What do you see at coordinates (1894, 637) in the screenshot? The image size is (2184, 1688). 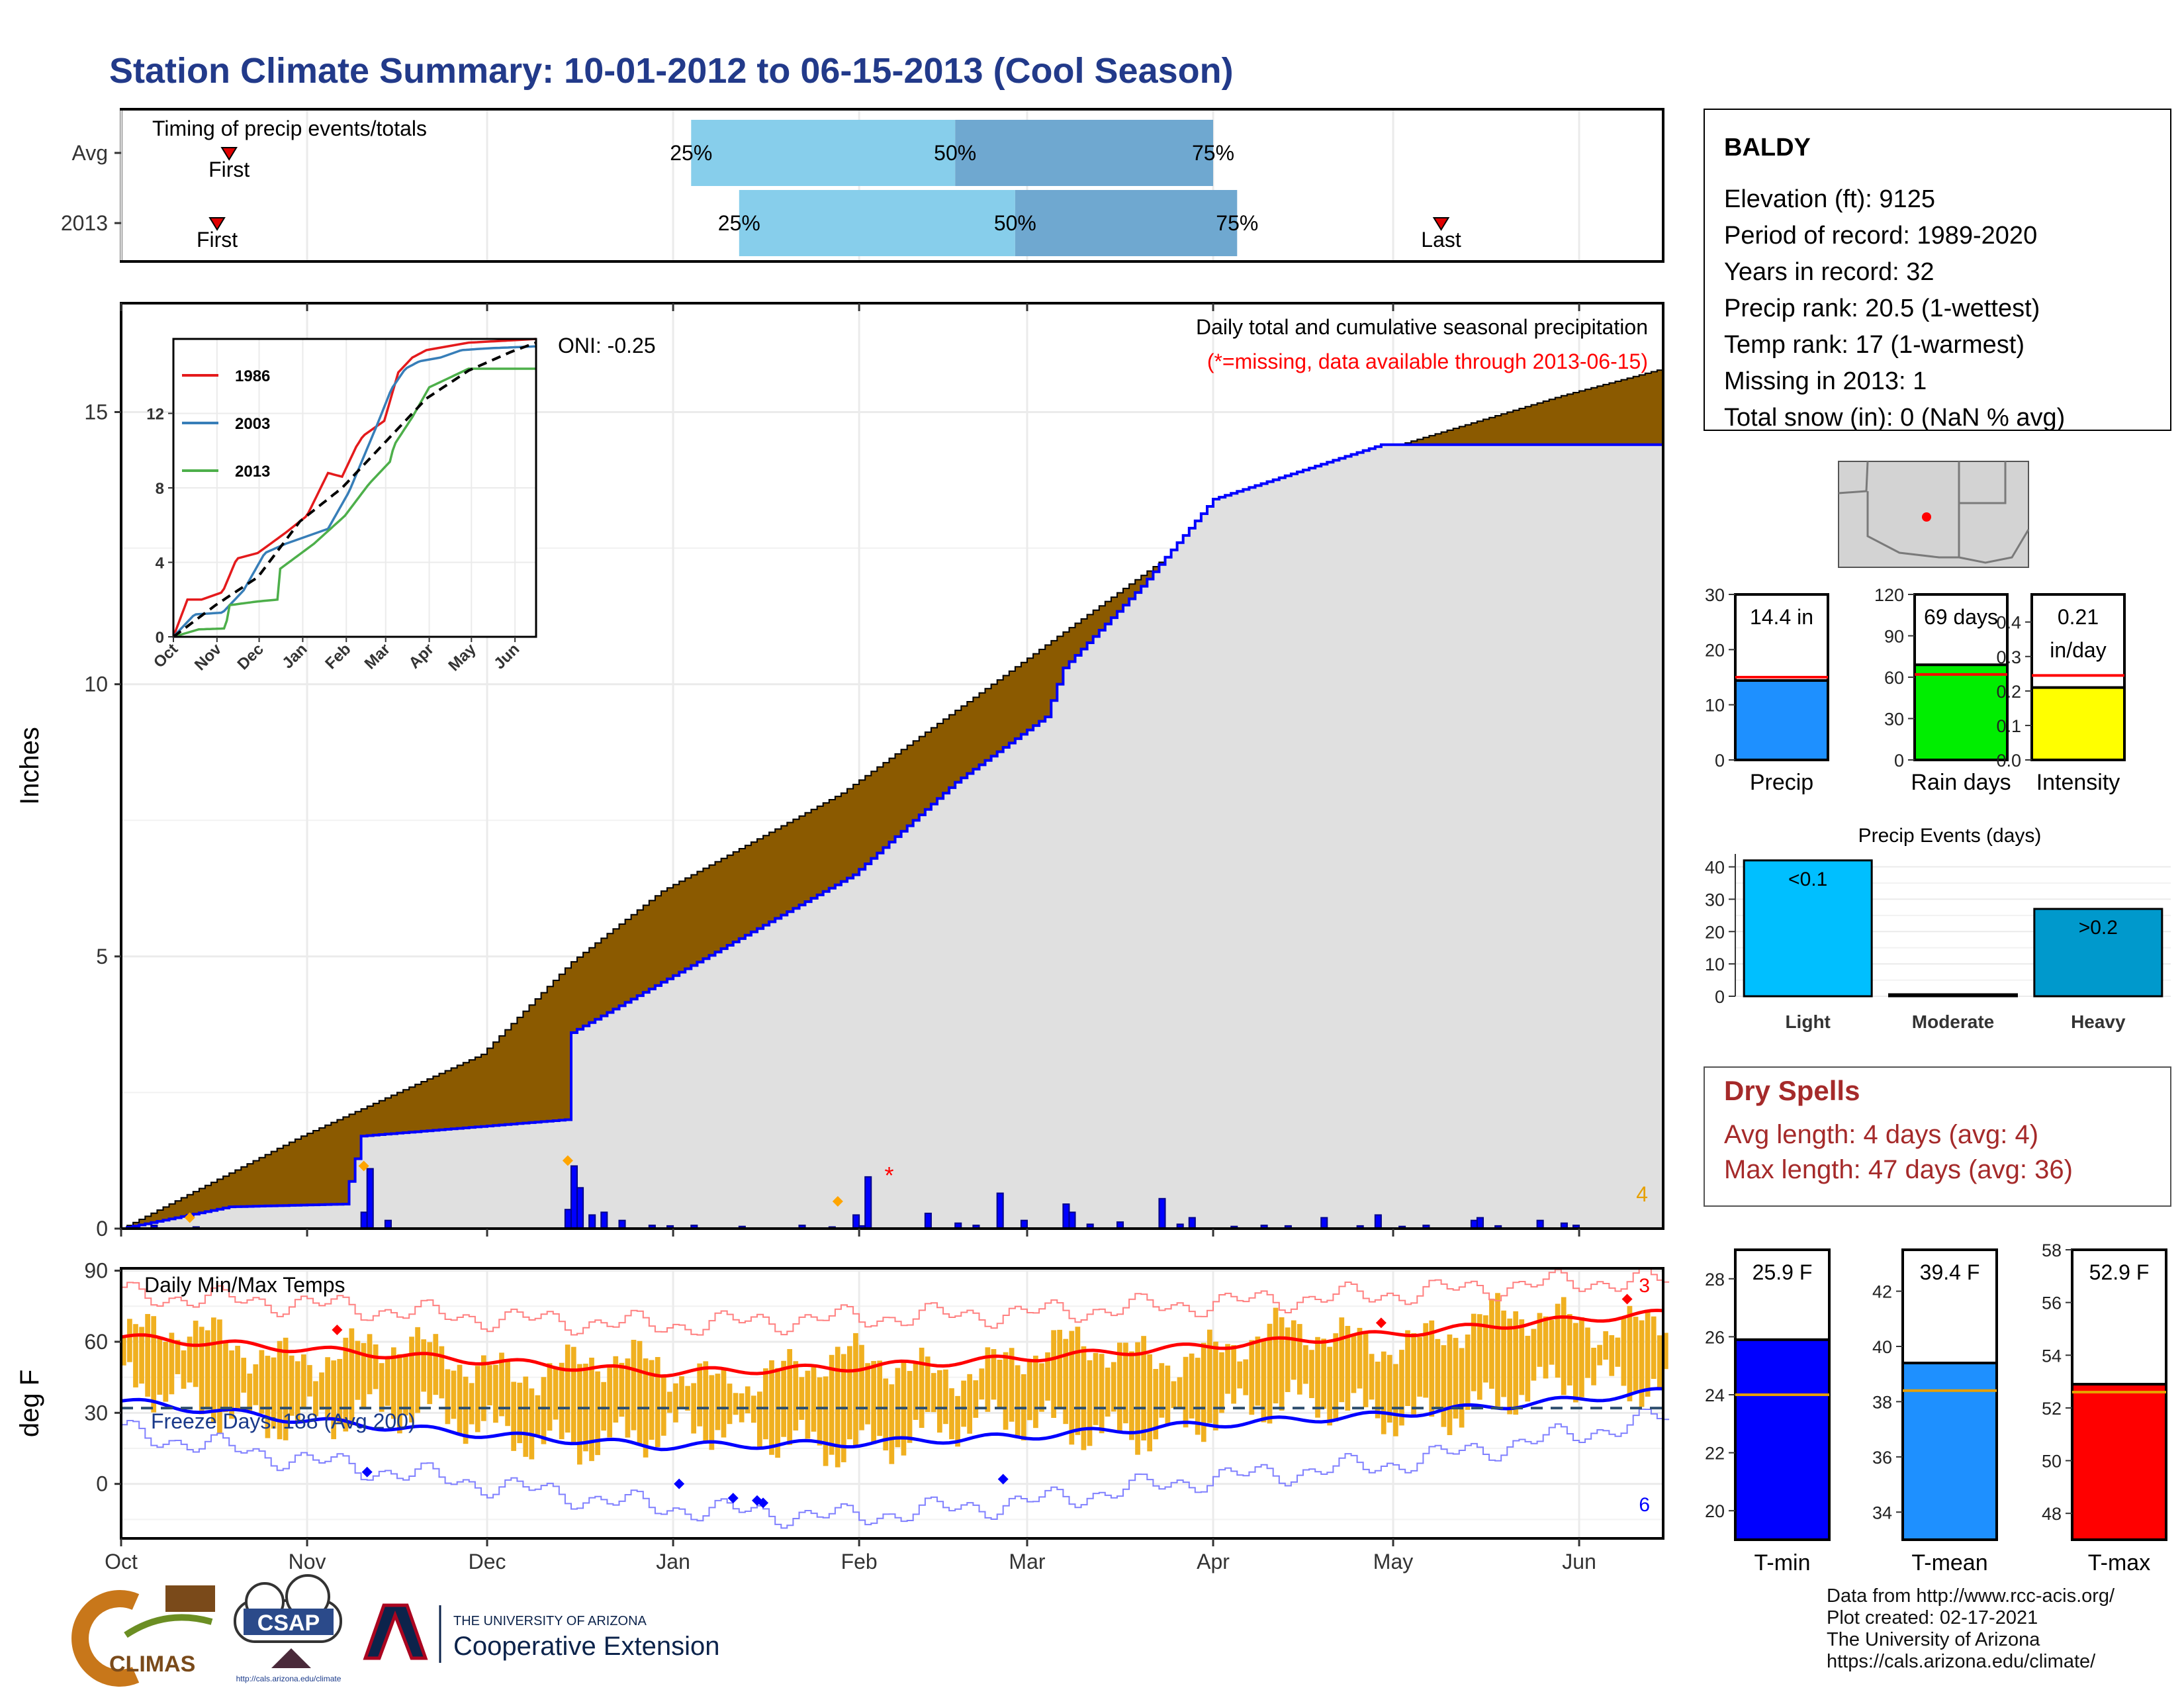 I see `summary-ytick-label: 90` at bounding box center [1894, 637].